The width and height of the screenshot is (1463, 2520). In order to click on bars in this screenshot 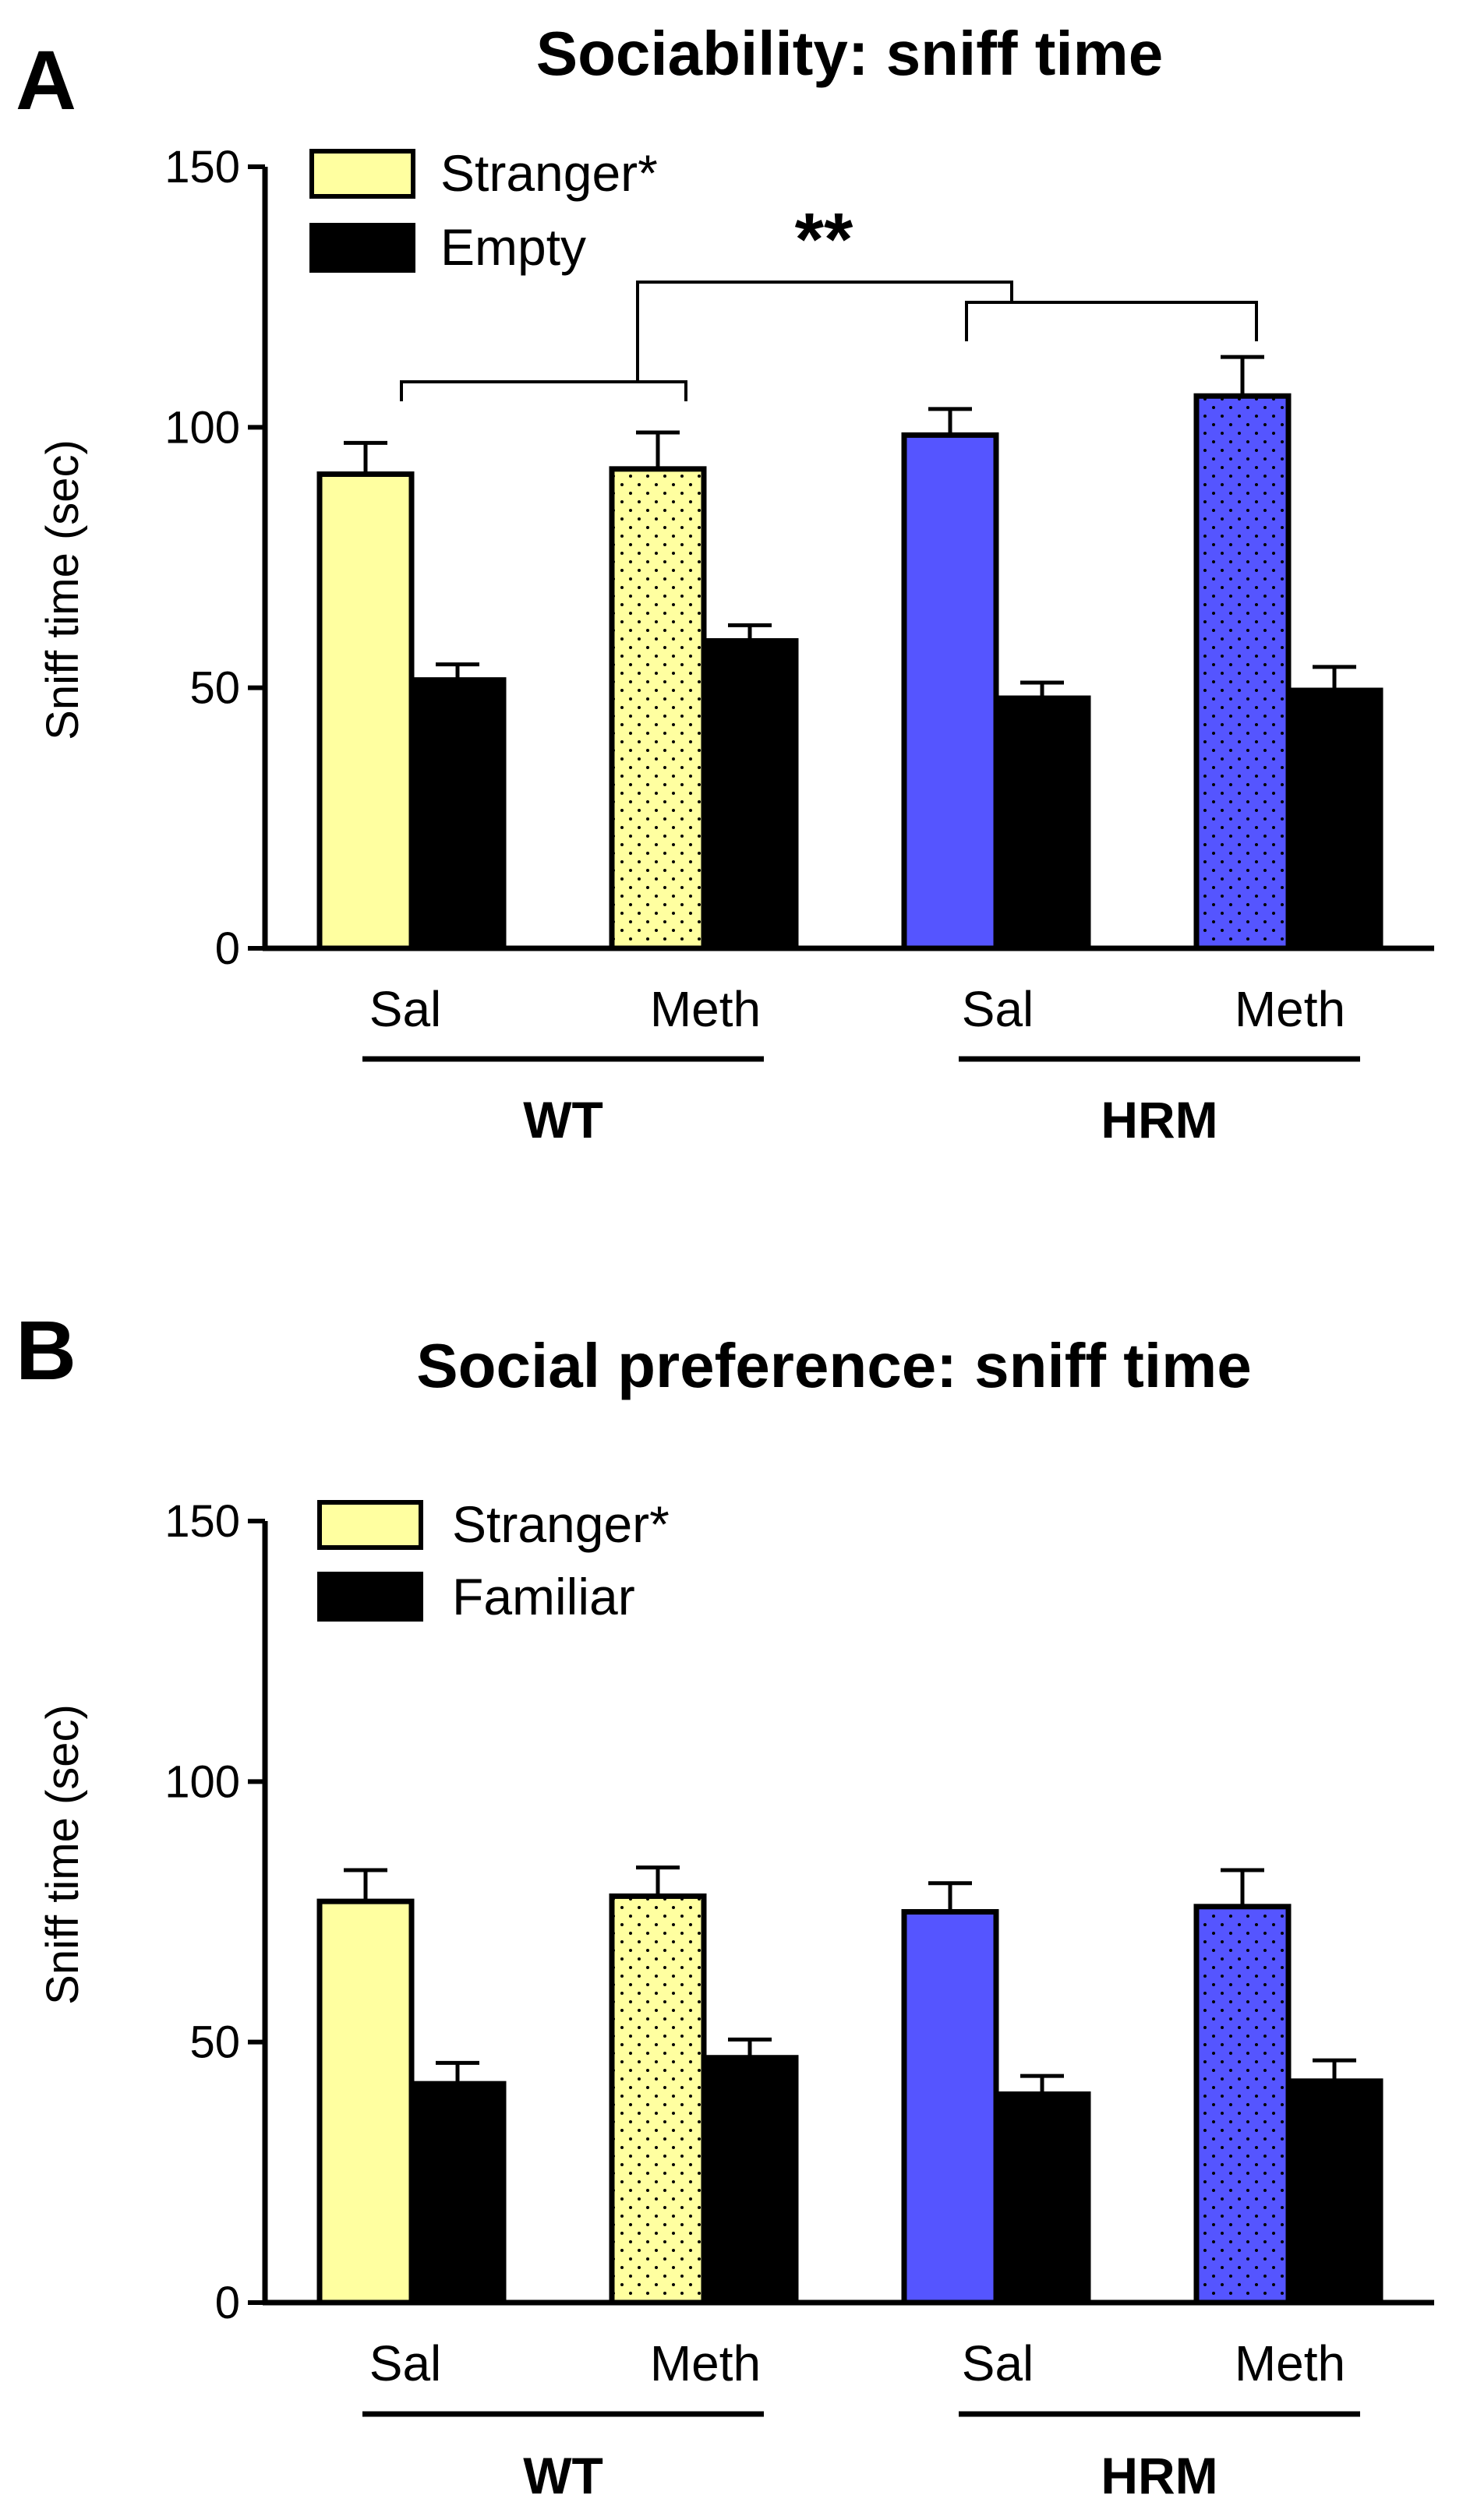, I will do `click(849, 2100)`.